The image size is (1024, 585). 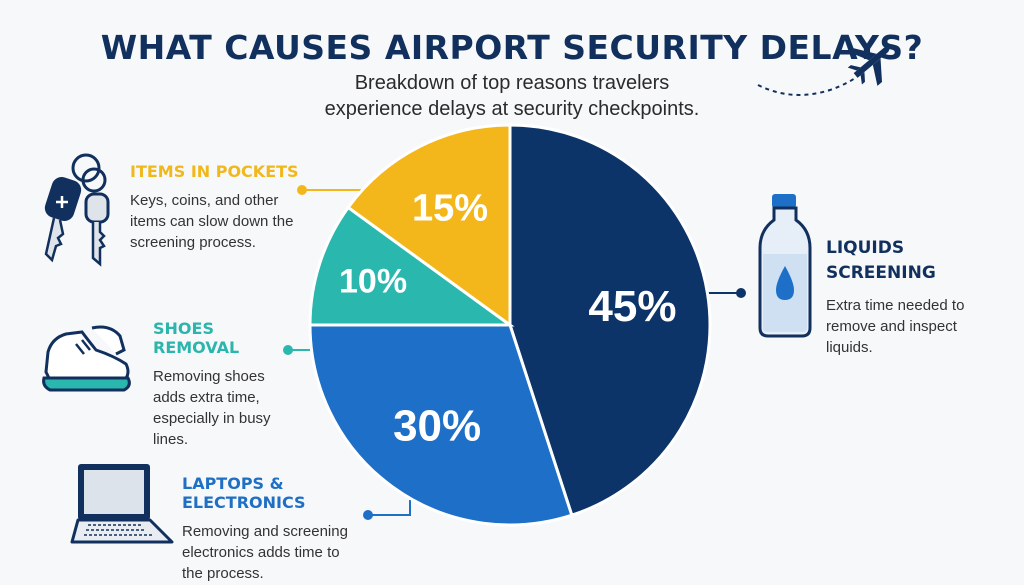 What do you see at coordinates (785, 266) in the screenshot?
I see `water-bottle-icon` at bounding box center [785, 266].